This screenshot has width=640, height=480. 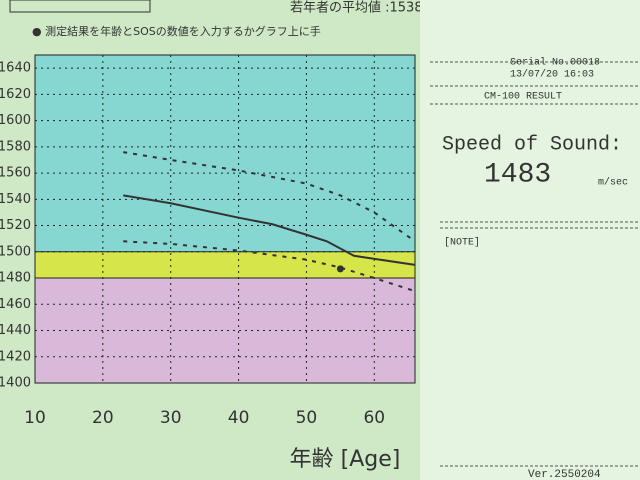 I want to click on datetime: 13/07/20 16:03, so click(x=552, y=75).